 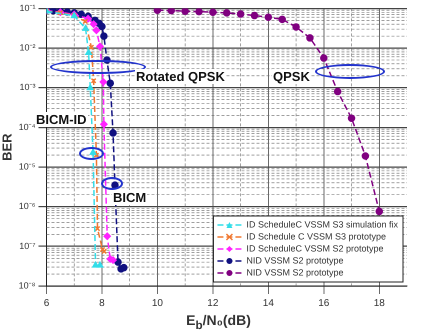 I want to click on x-tick-label: 8, so click(x=102, y=303).